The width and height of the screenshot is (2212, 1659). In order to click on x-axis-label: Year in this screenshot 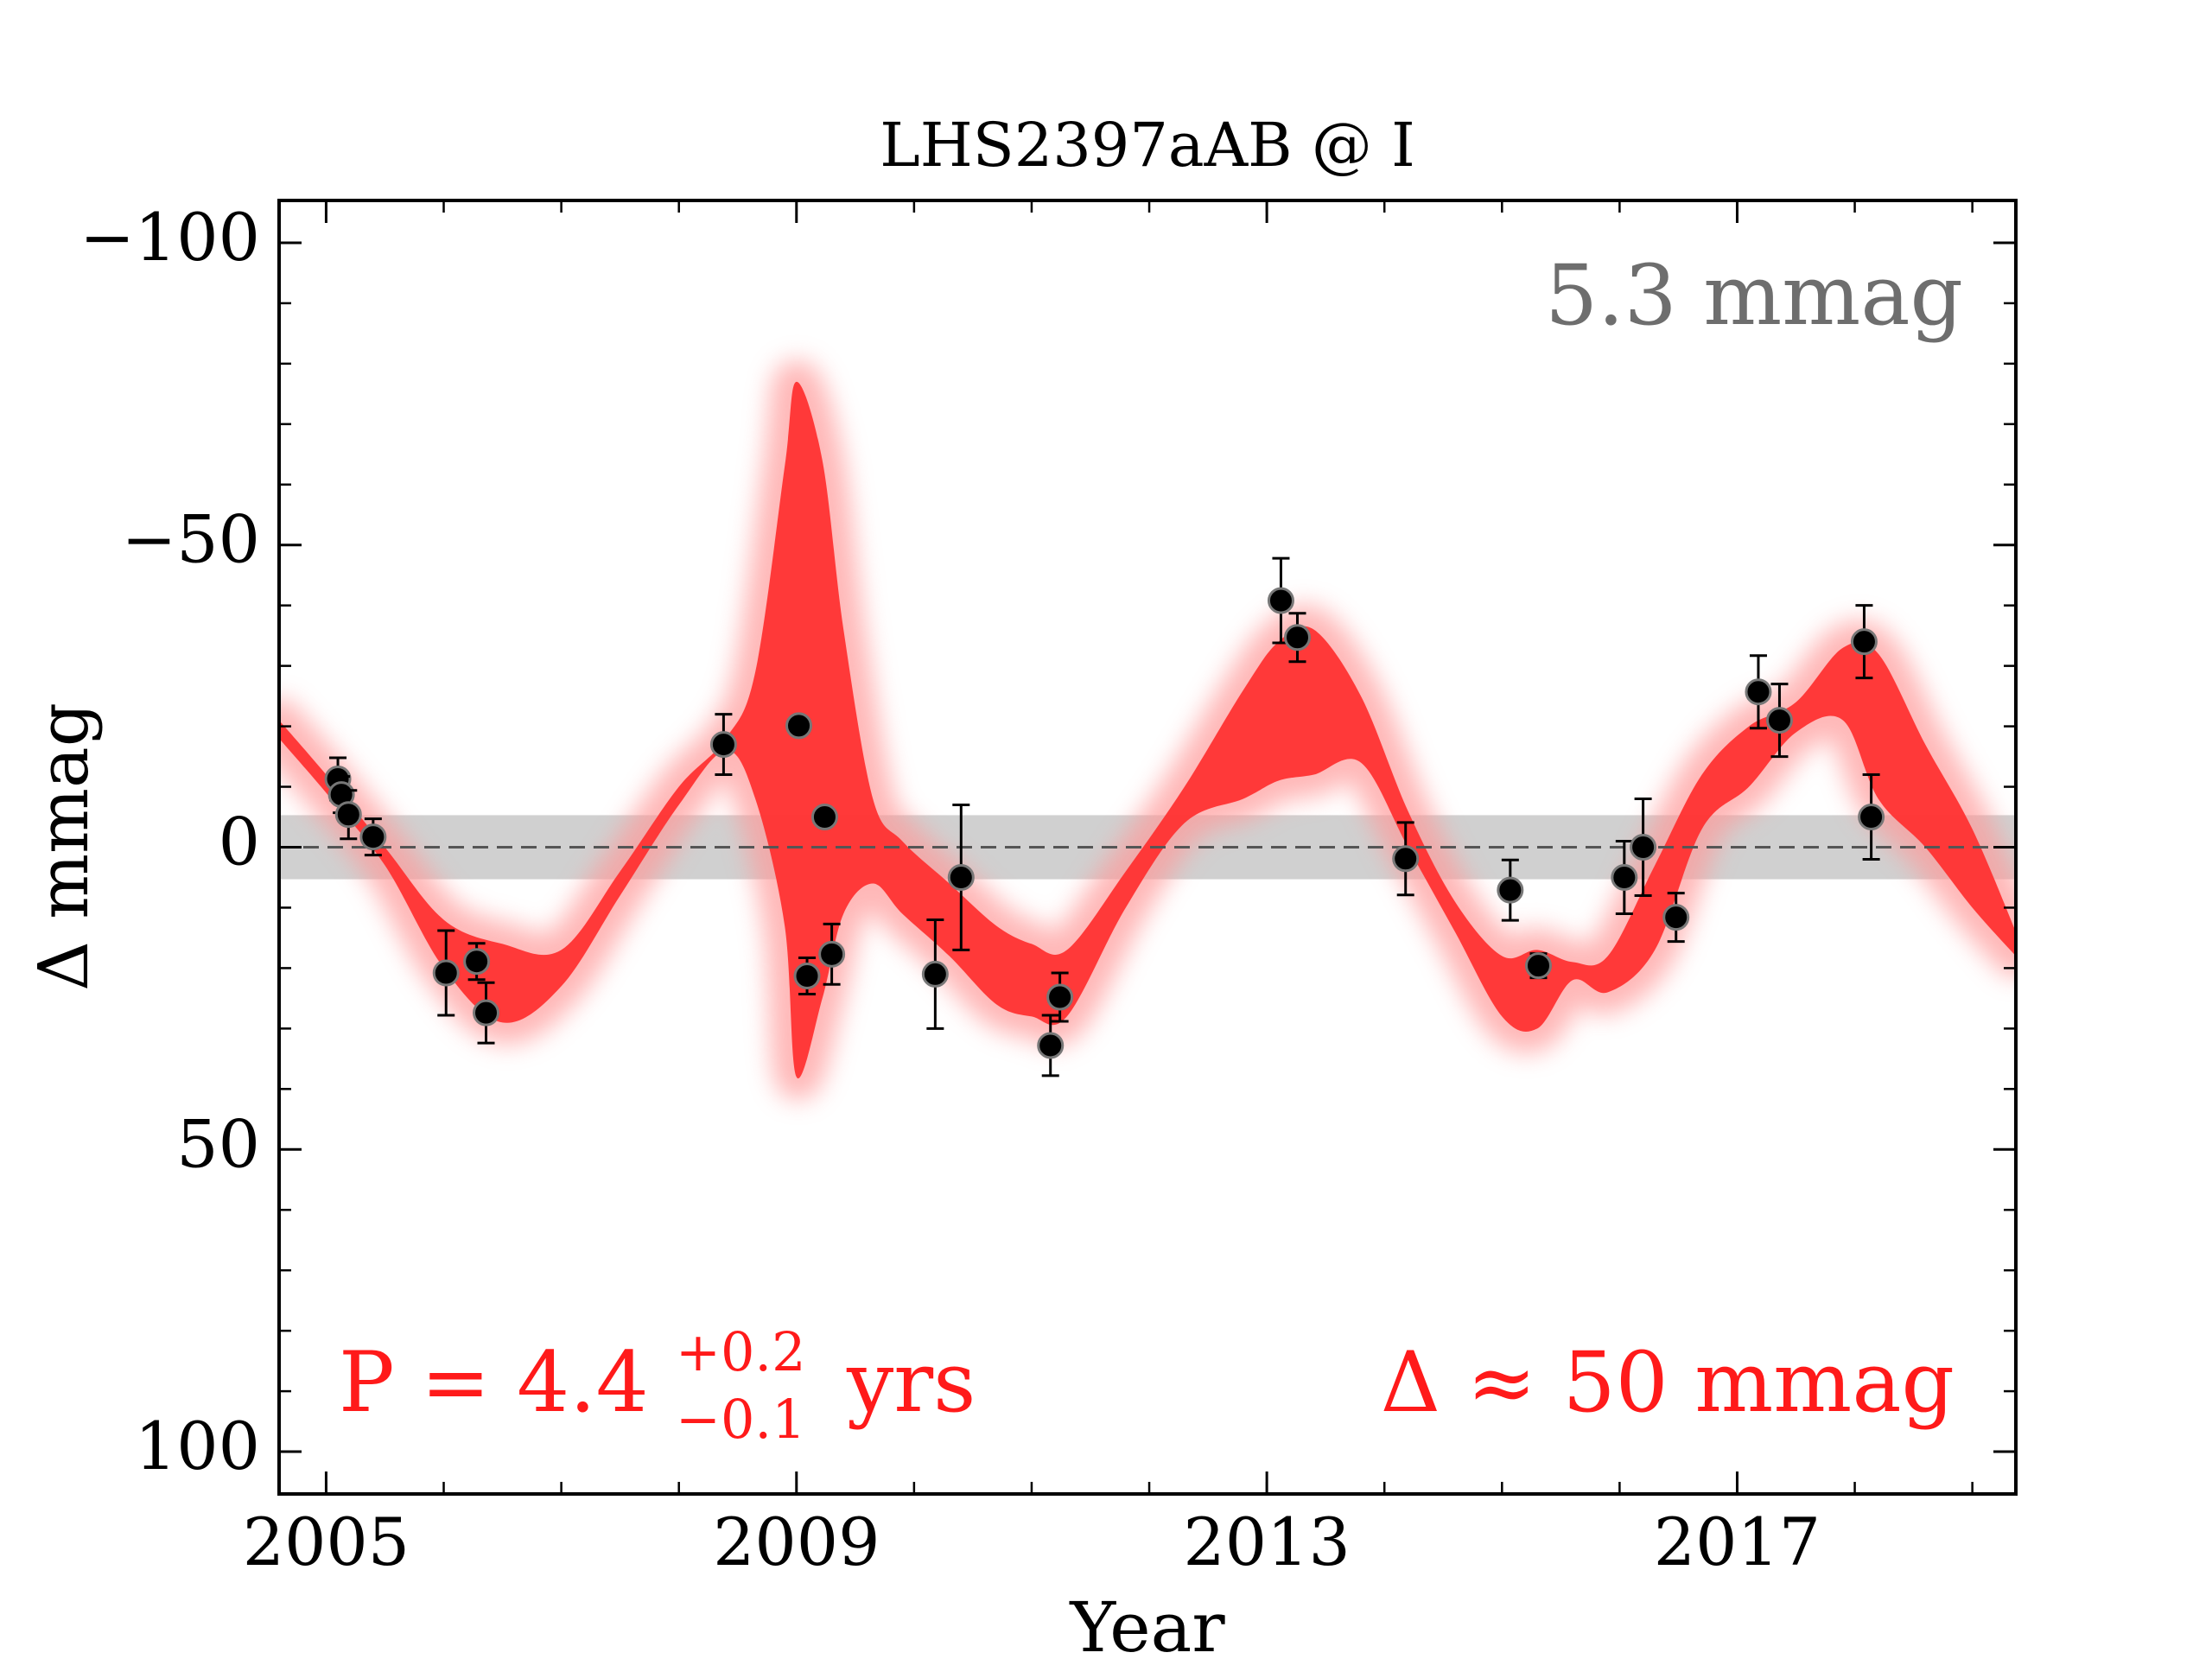, I will do `click(1147, 1623)`.